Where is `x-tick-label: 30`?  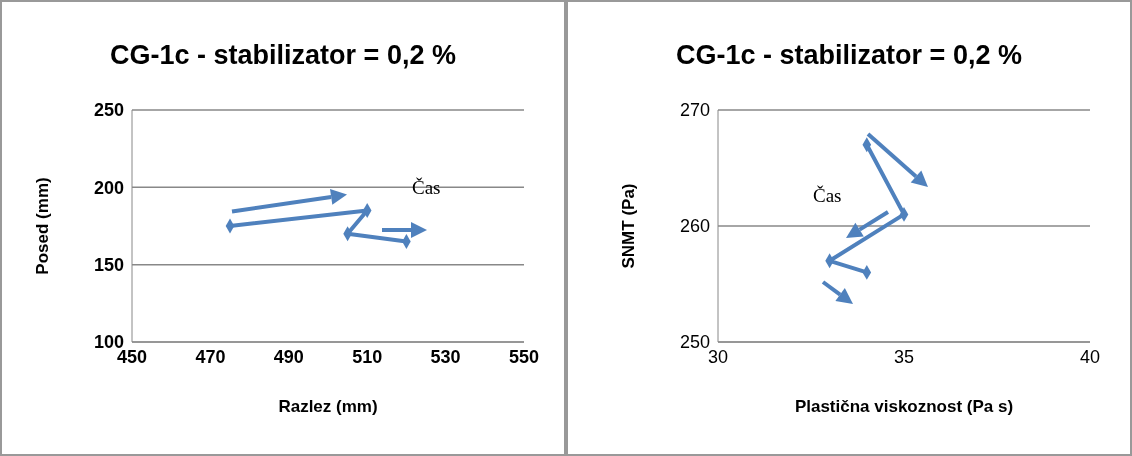 x-tick-label: 30 is located at coordinates (718, 356).